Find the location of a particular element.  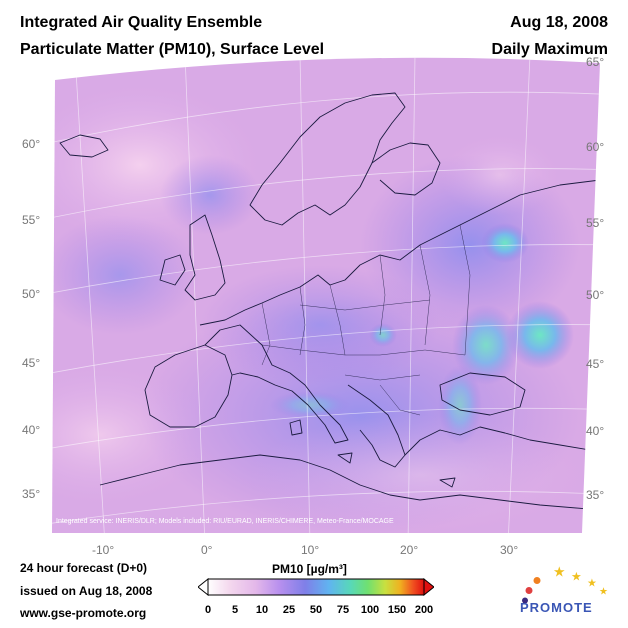

lat-label-left: 40° is located at coordinates (31, 430).